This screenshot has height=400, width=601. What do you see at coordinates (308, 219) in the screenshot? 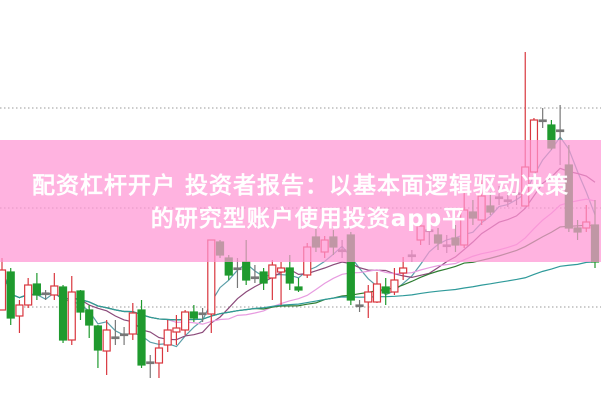
I see `title-line-2: 的研究型账户使用投资app平` at bounding box center [308, 219].